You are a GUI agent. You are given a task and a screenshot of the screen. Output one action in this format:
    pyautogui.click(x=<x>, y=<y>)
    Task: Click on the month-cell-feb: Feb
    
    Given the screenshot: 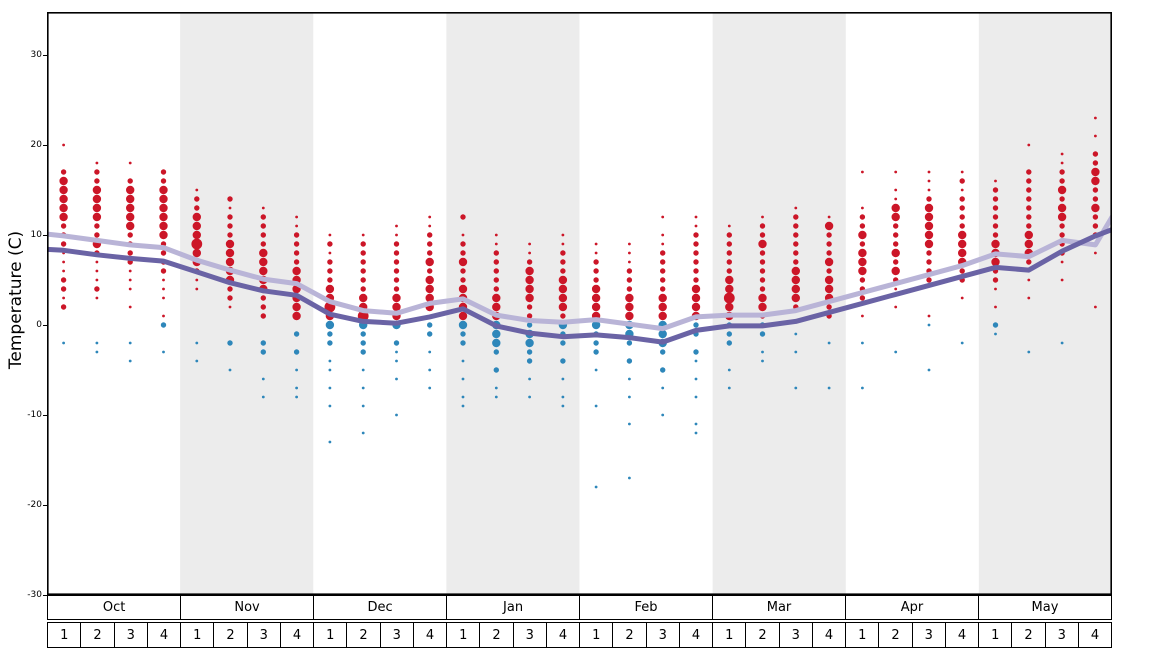 What is the action you would take?
    pyautogui.click(x=646, y=607)
    